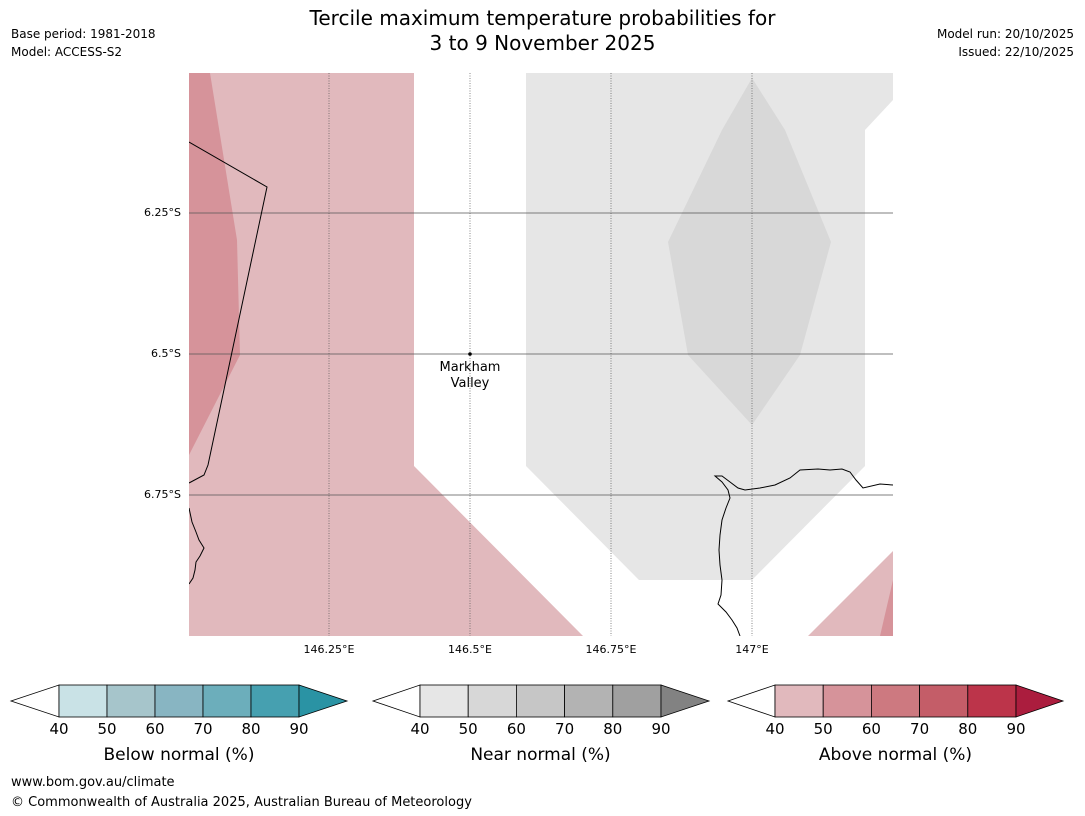  Describe the element at coordinates (155, 729) in the screenshot. I see `colorbar-below-tick-60: 60` at that location.